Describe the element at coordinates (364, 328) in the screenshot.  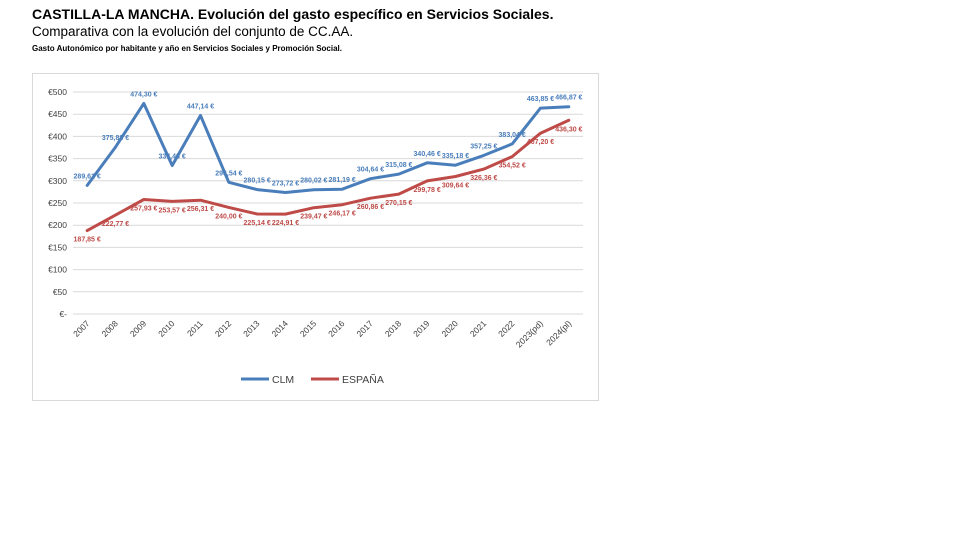
I see `x-tick-label: 2017` at that location.